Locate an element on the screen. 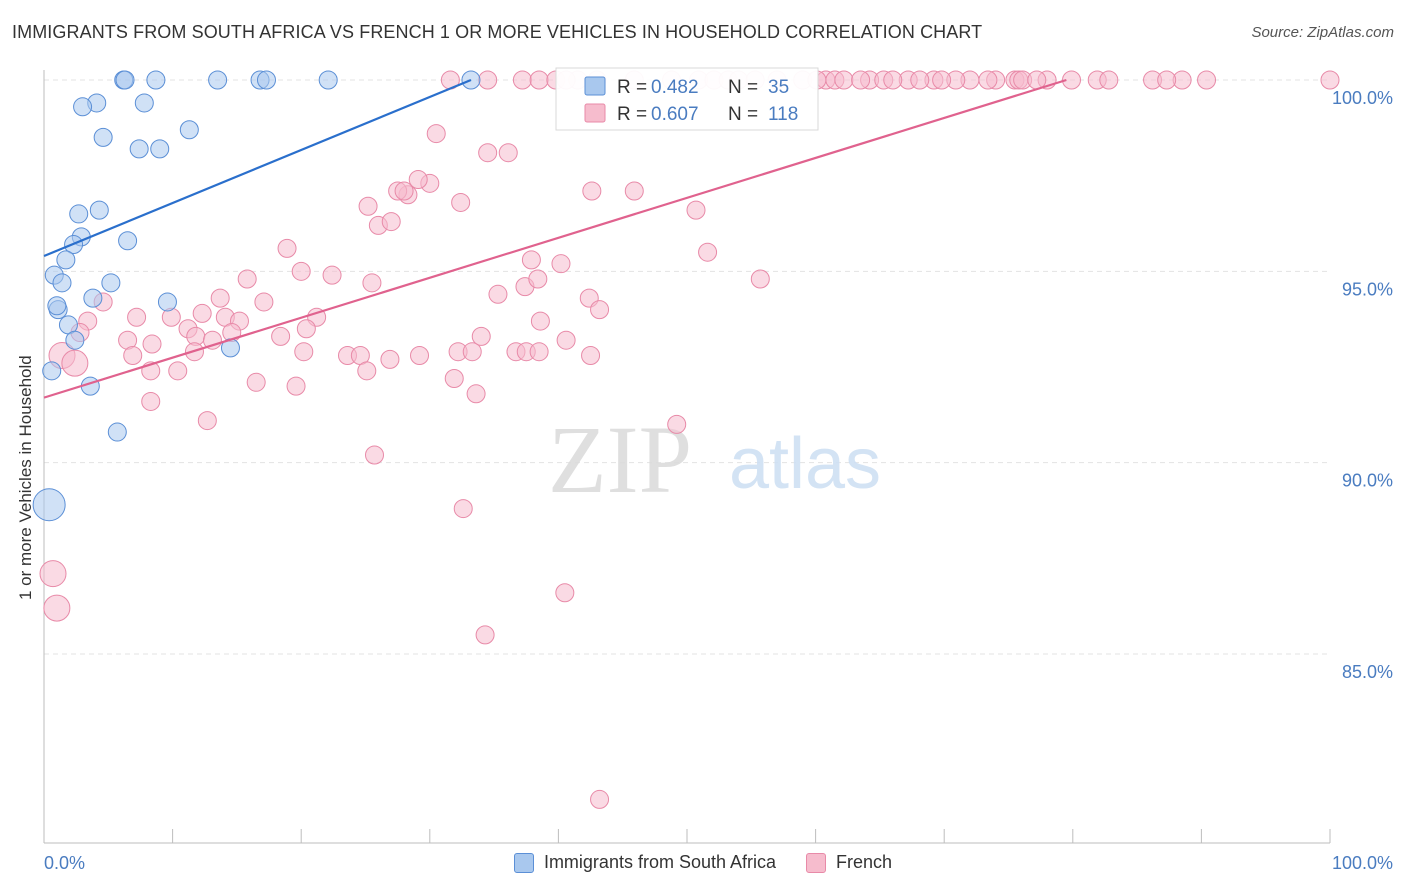 This screenshot has height=892, width=1406. legend-label-south-africa: Immigrants from South Africa is located at coordinates (660, 862).